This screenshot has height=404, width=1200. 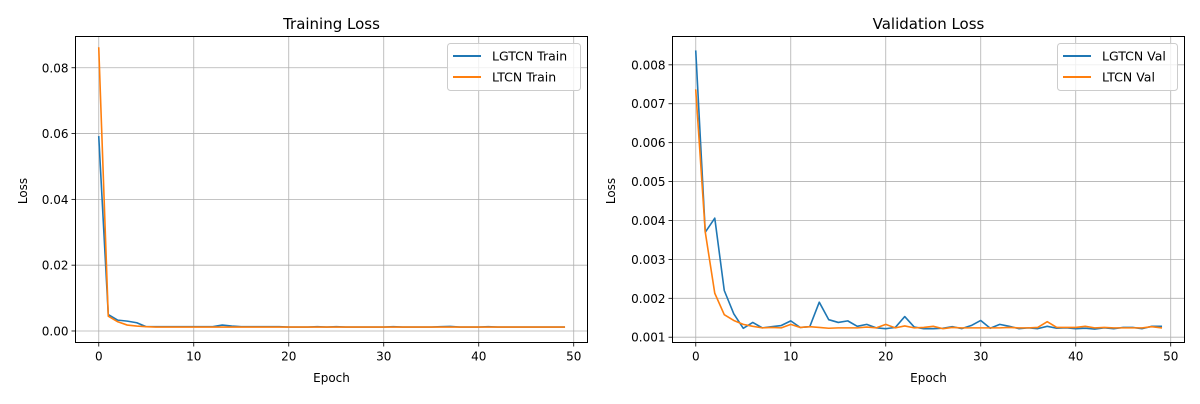 What do you see at coordinates (648, 182) in the screenshot?
I see `y-tick-label: 0.005` at bounding box center [648, 182].